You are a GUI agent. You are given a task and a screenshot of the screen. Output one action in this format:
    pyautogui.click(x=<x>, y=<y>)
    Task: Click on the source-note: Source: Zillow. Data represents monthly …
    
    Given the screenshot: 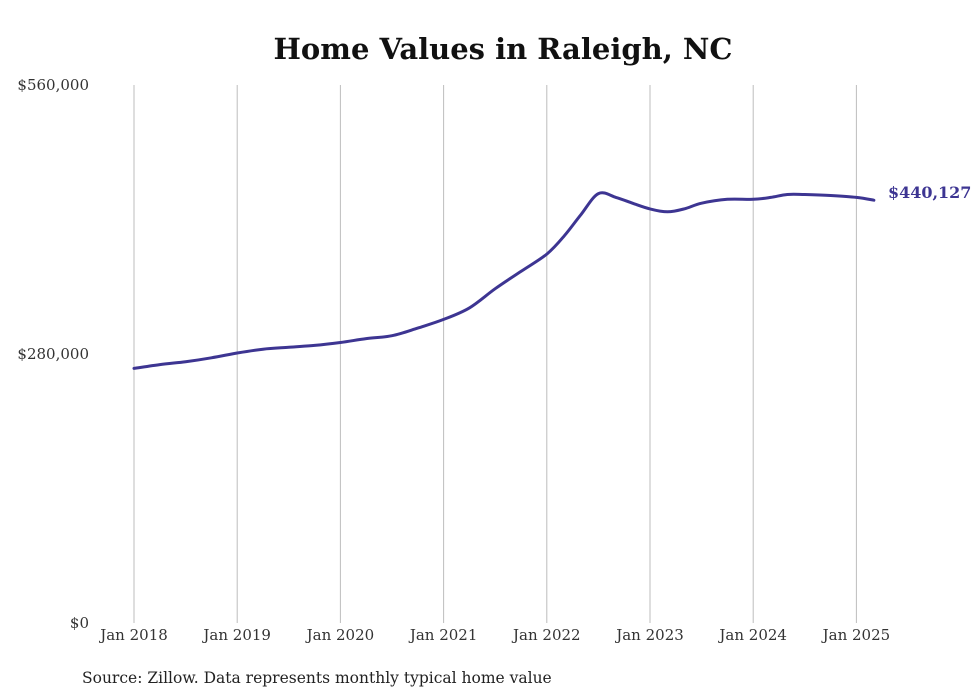 What is the action you would take?
    pyautogui.click(x=317, y=678)
    